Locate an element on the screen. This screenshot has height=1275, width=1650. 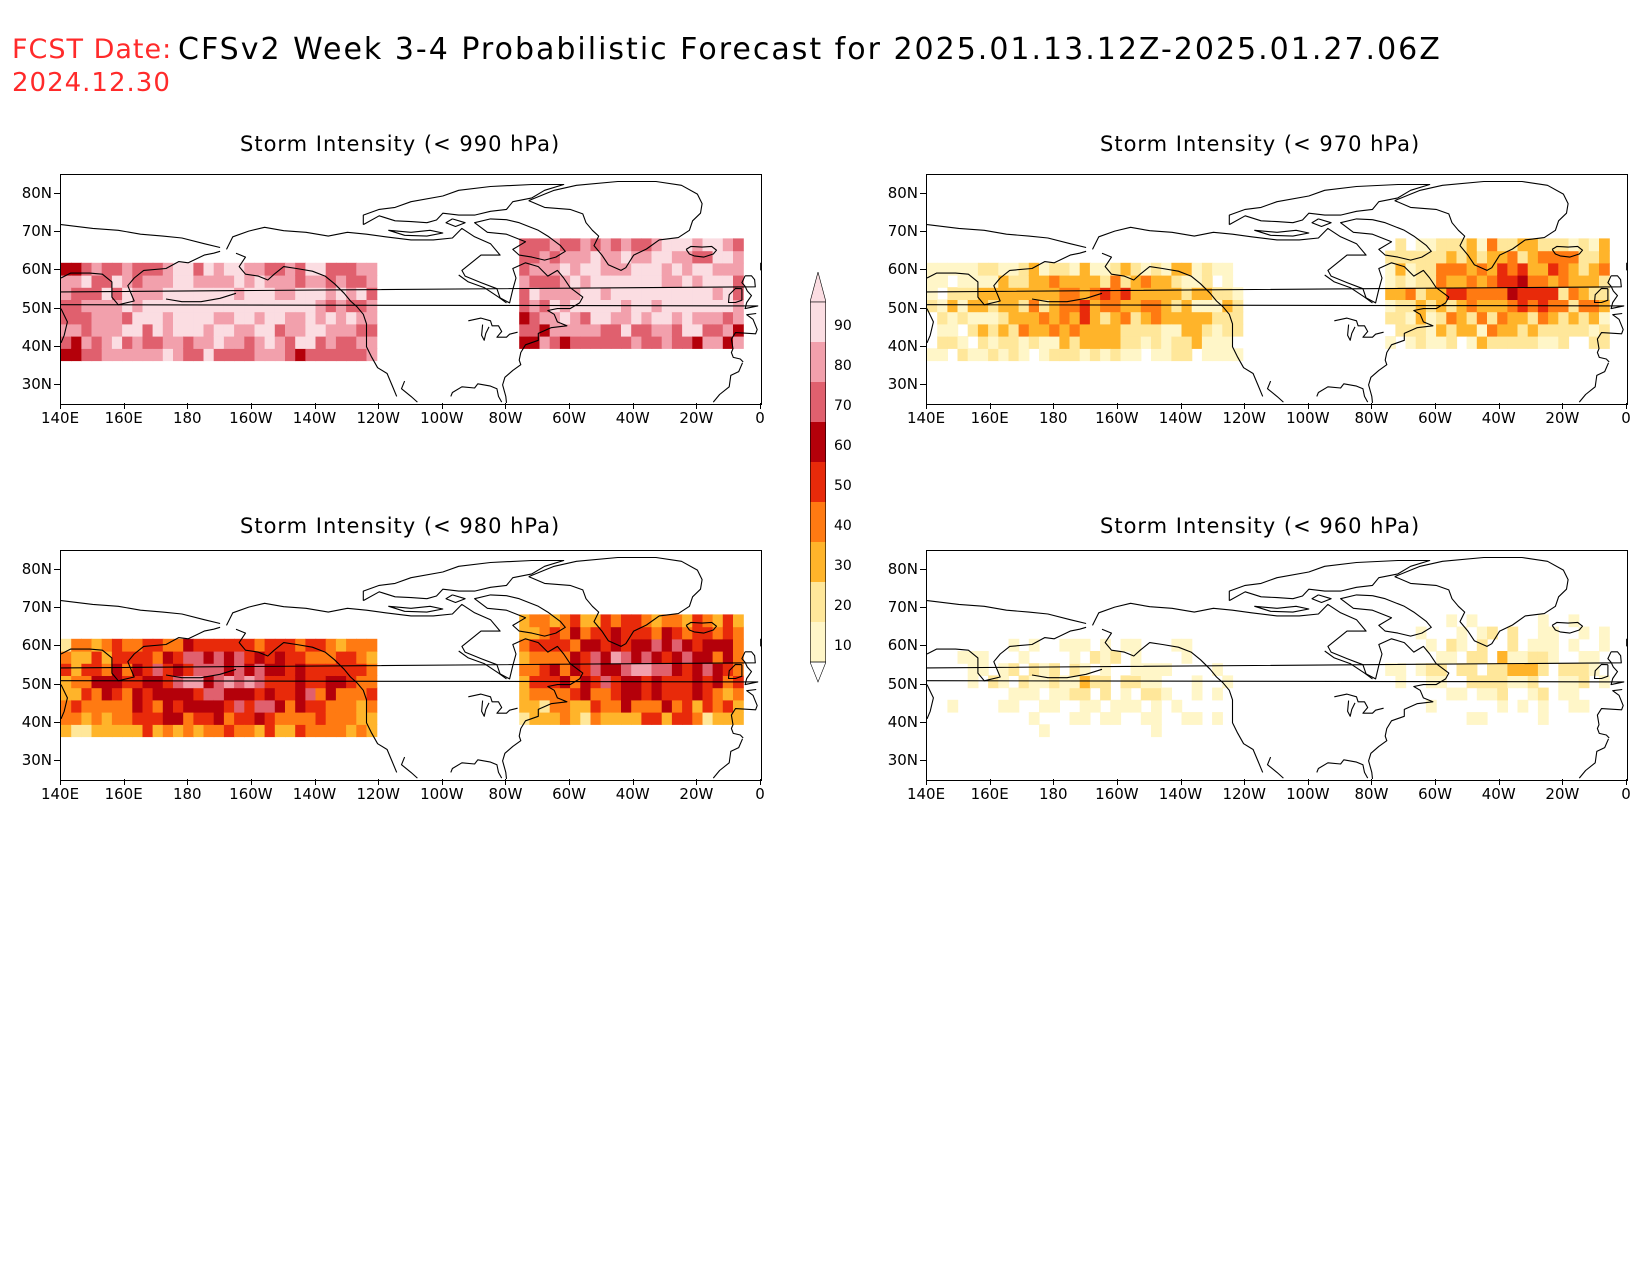
x-tick-label: 80W is located at coordinates (1371, 418).